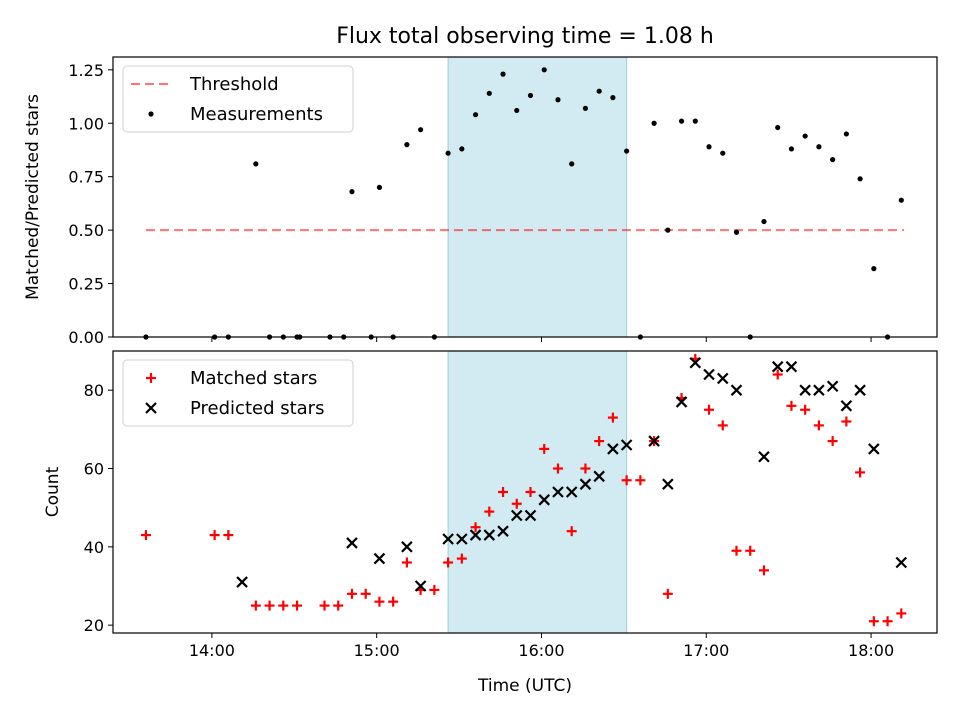 This screenshot has height=720, width=960. I want to click on x-tick-label: 18:00, so click(871, 650).